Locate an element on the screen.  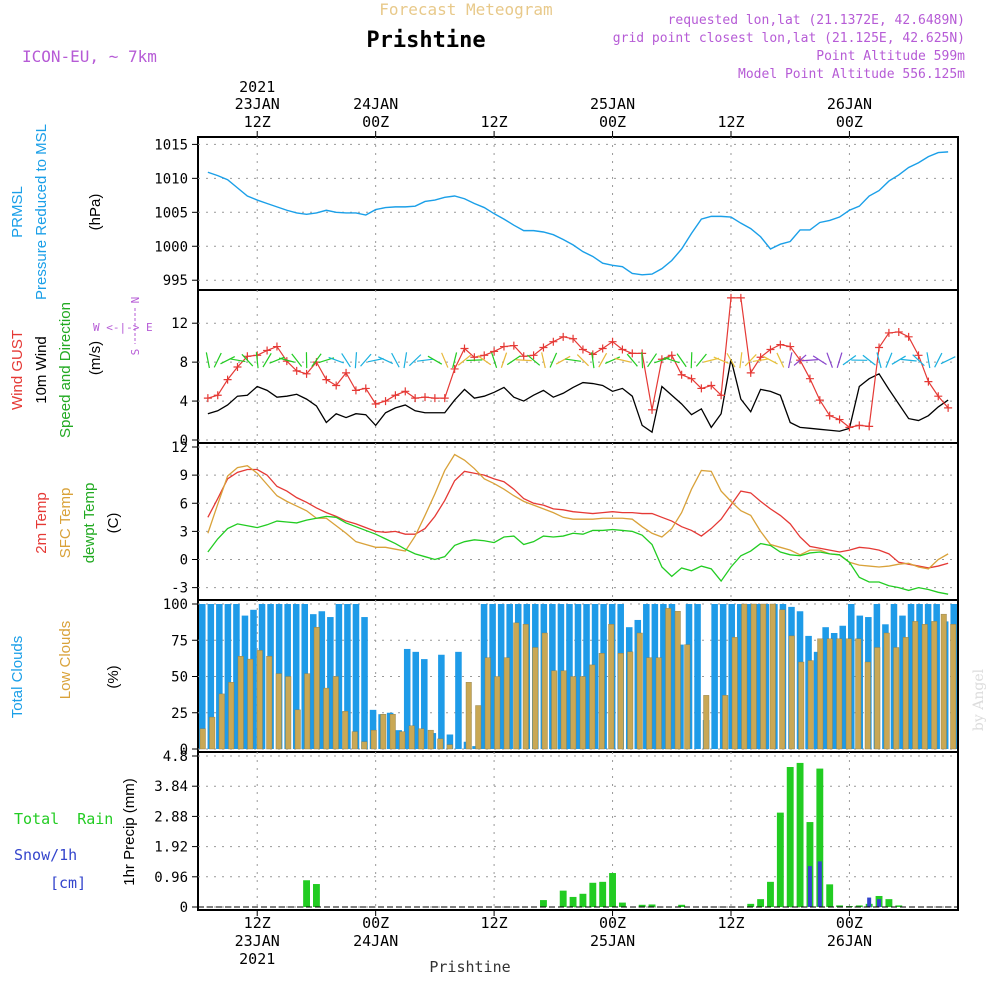
location-title: Prishtine is located at coordinates (425, 40).